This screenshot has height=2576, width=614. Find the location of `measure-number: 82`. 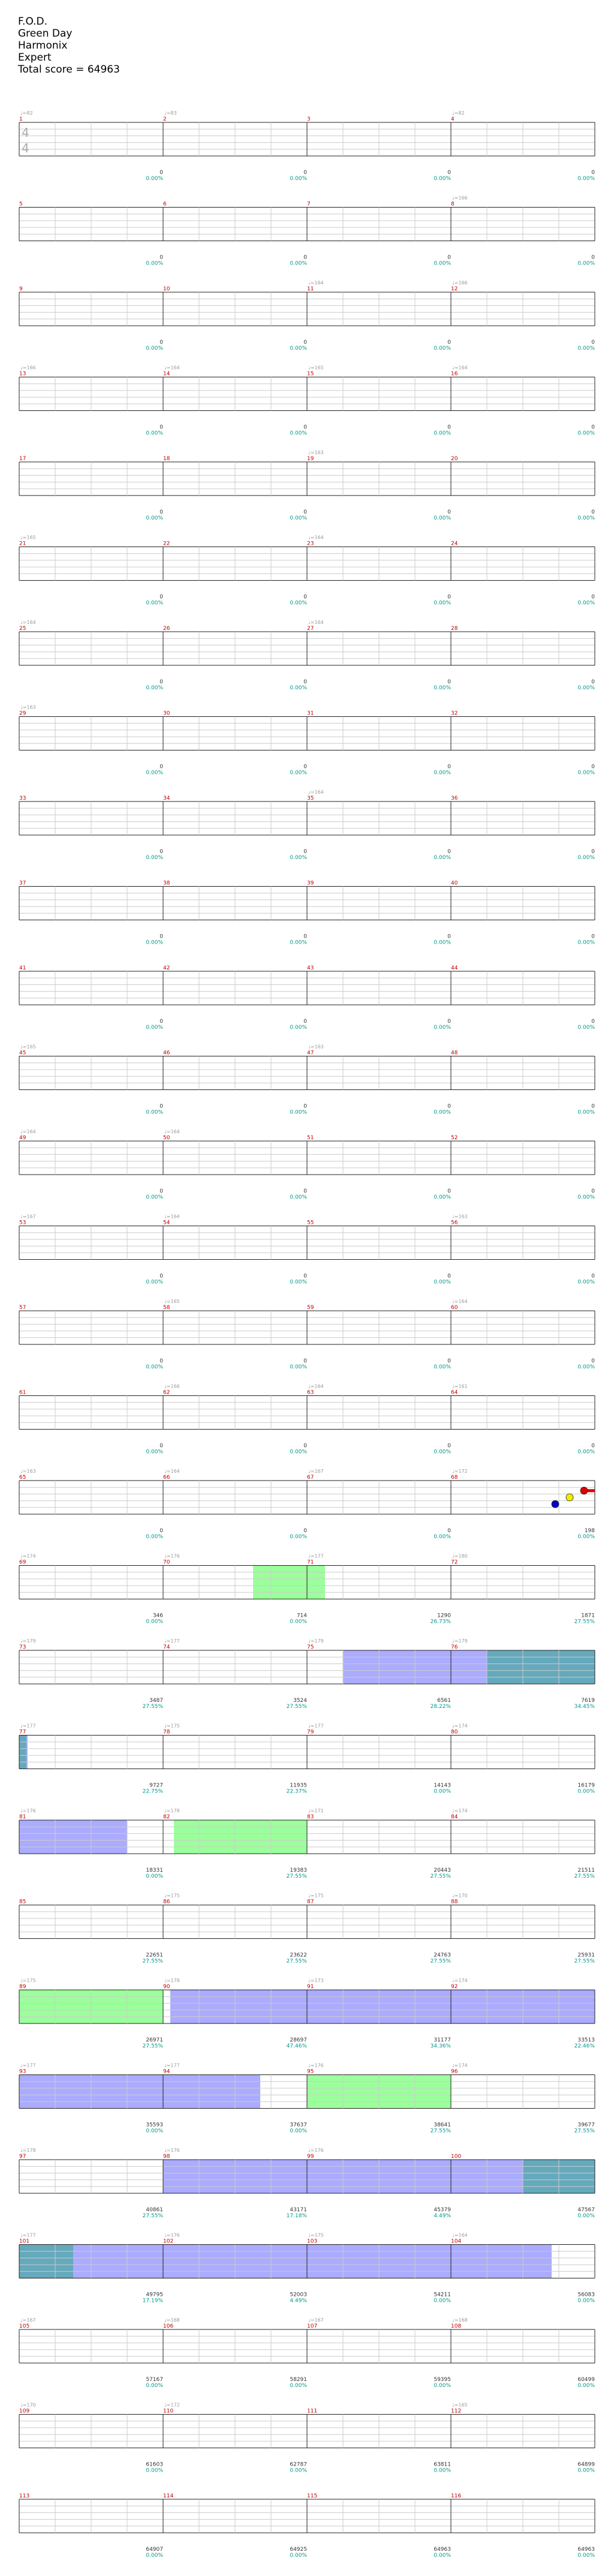

measure-number: 82 is located at coordinates (166, 1817).